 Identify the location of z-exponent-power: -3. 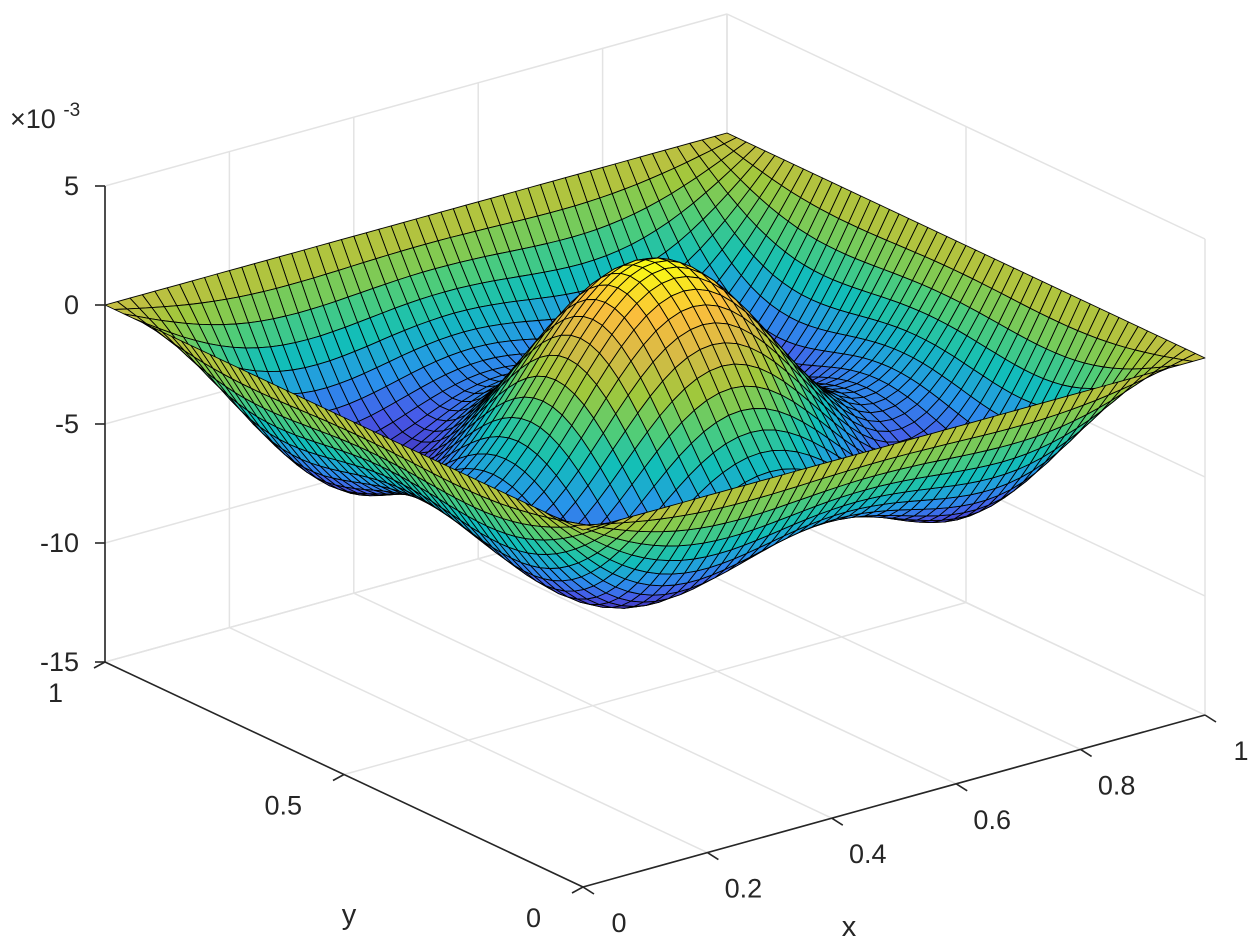
(71, 110).